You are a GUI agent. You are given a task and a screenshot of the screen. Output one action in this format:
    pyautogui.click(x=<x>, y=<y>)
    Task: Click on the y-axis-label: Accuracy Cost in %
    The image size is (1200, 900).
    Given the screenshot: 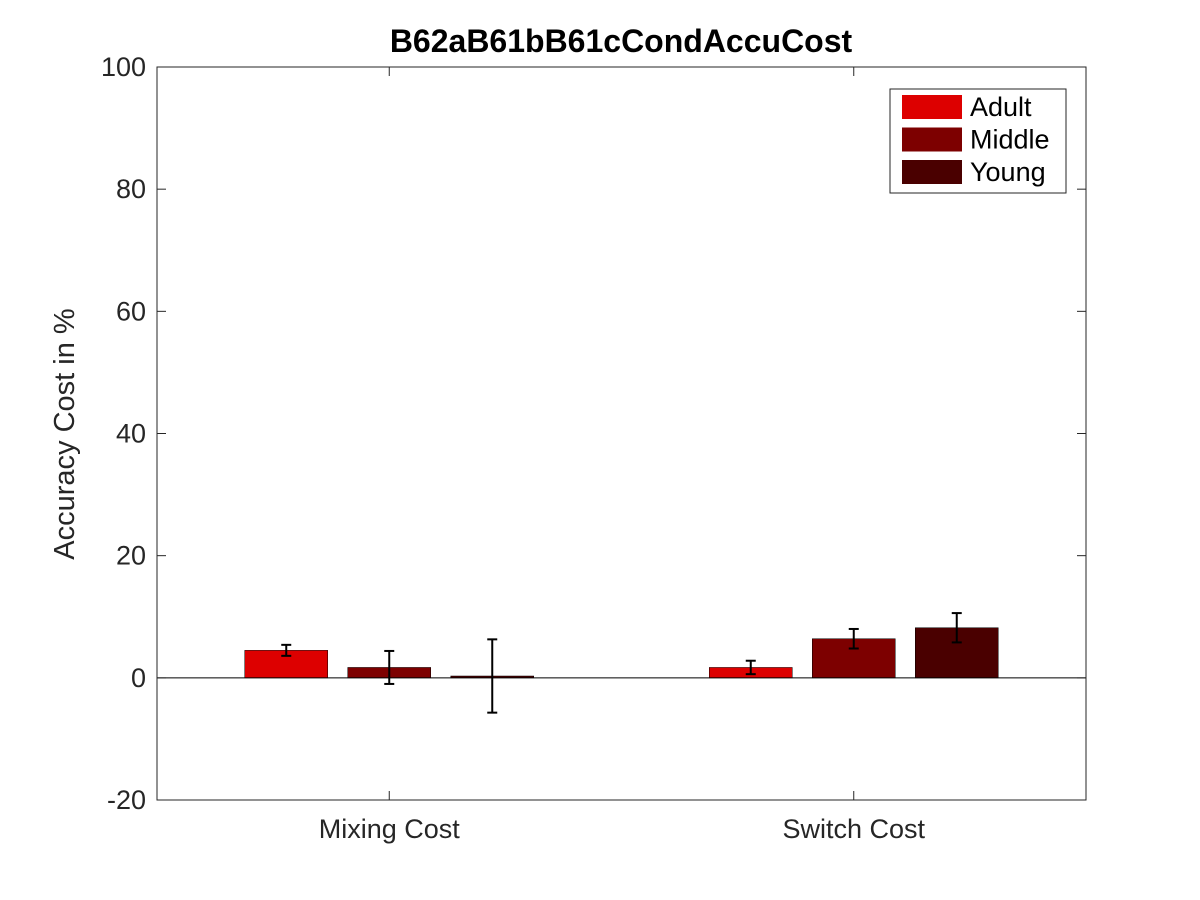 What is the action you would take?
    pyautogui.click(x=65, y=433)
    